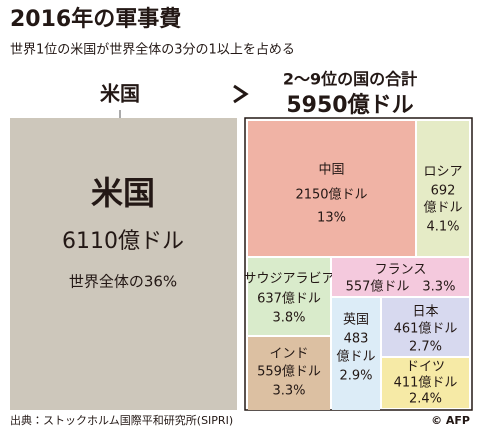 This screenshot has height=435, width=480. I want to click on country-text: 日本, so click(425, 312).